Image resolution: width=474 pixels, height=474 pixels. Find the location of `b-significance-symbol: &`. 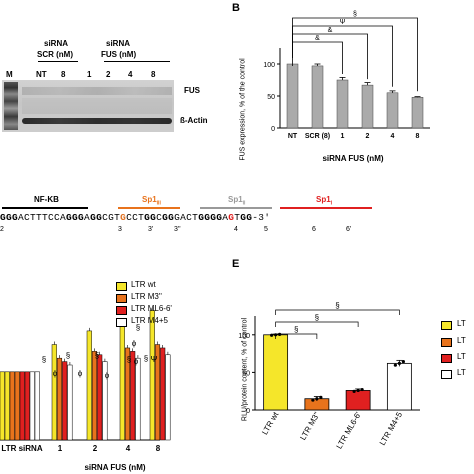

b-significance-symbol: & is located at coordinates (317, 38).